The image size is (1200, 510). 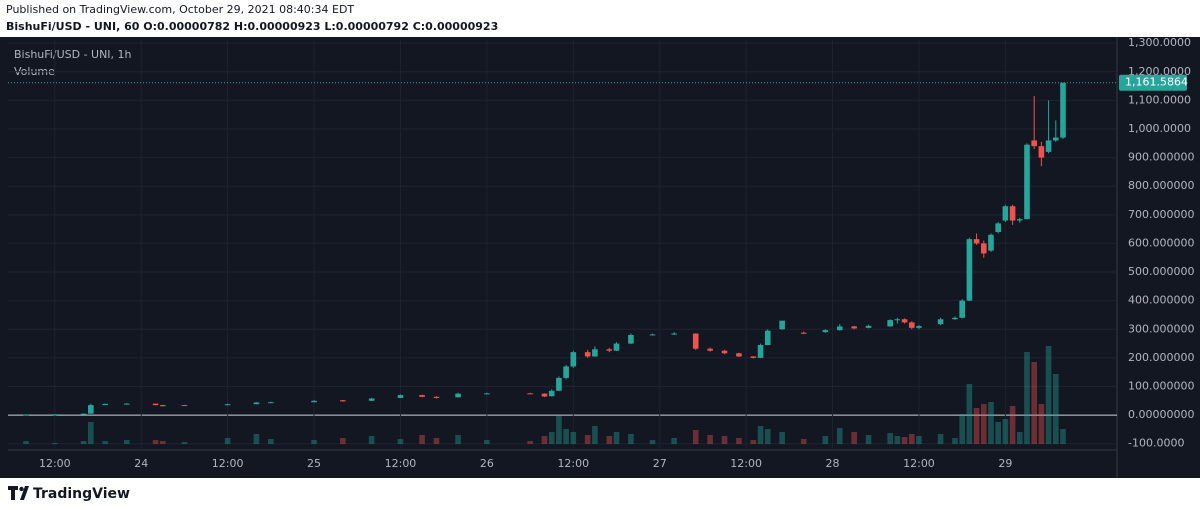 I want to click on y-tick-label: 1,000.0000, so click(x=1159, y=128).